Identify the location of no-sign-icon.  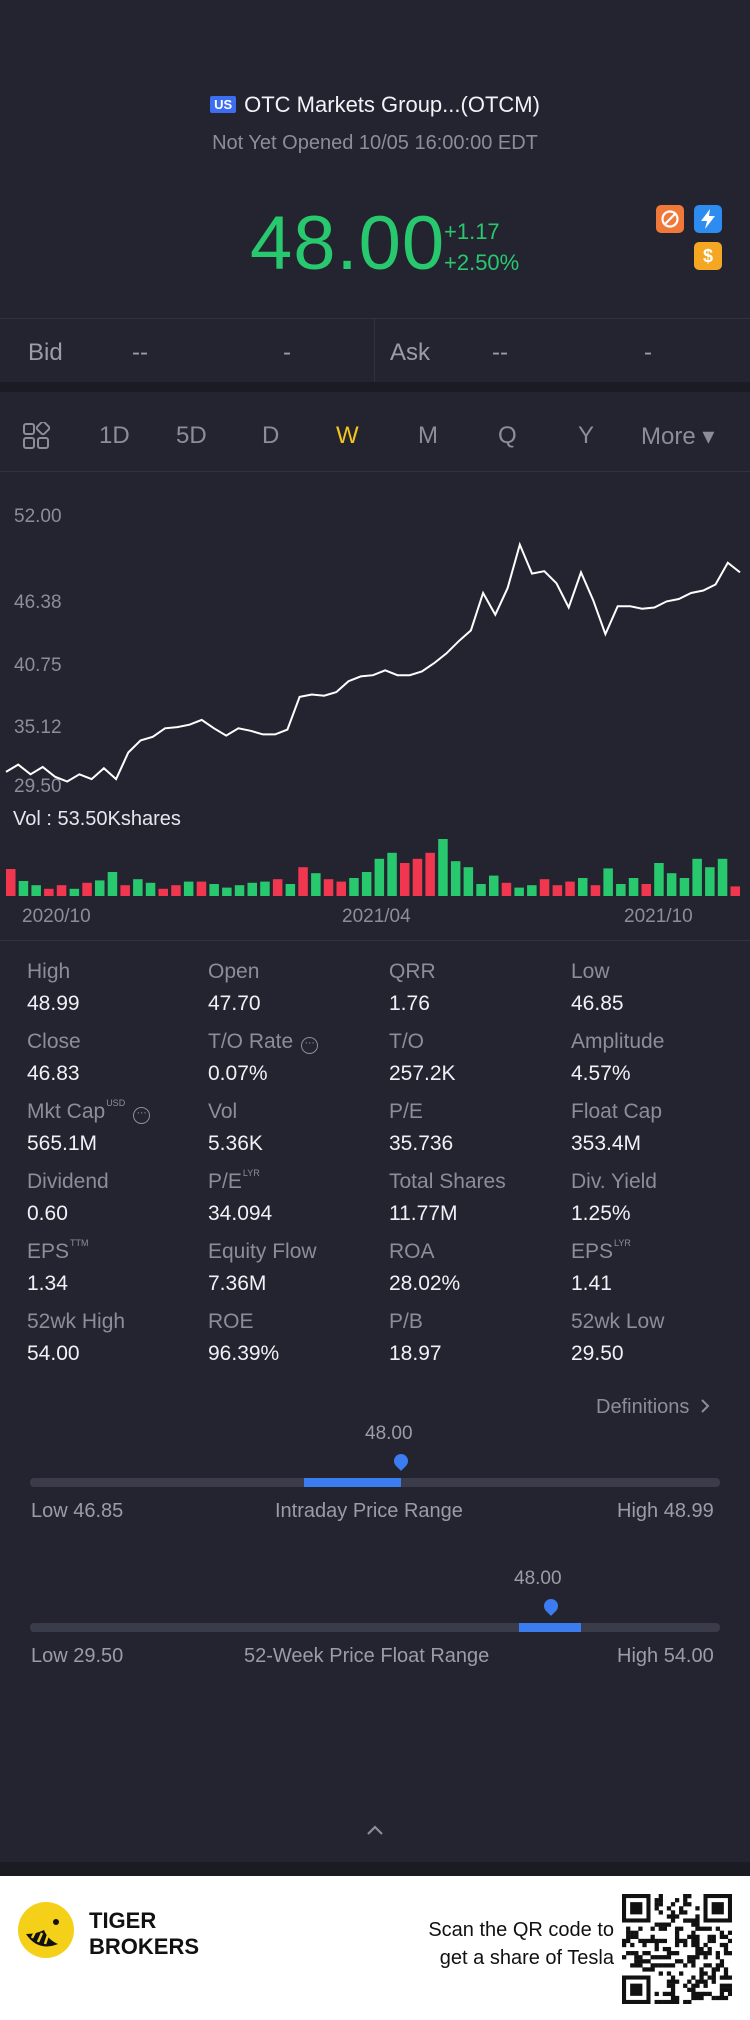
(670, 219).